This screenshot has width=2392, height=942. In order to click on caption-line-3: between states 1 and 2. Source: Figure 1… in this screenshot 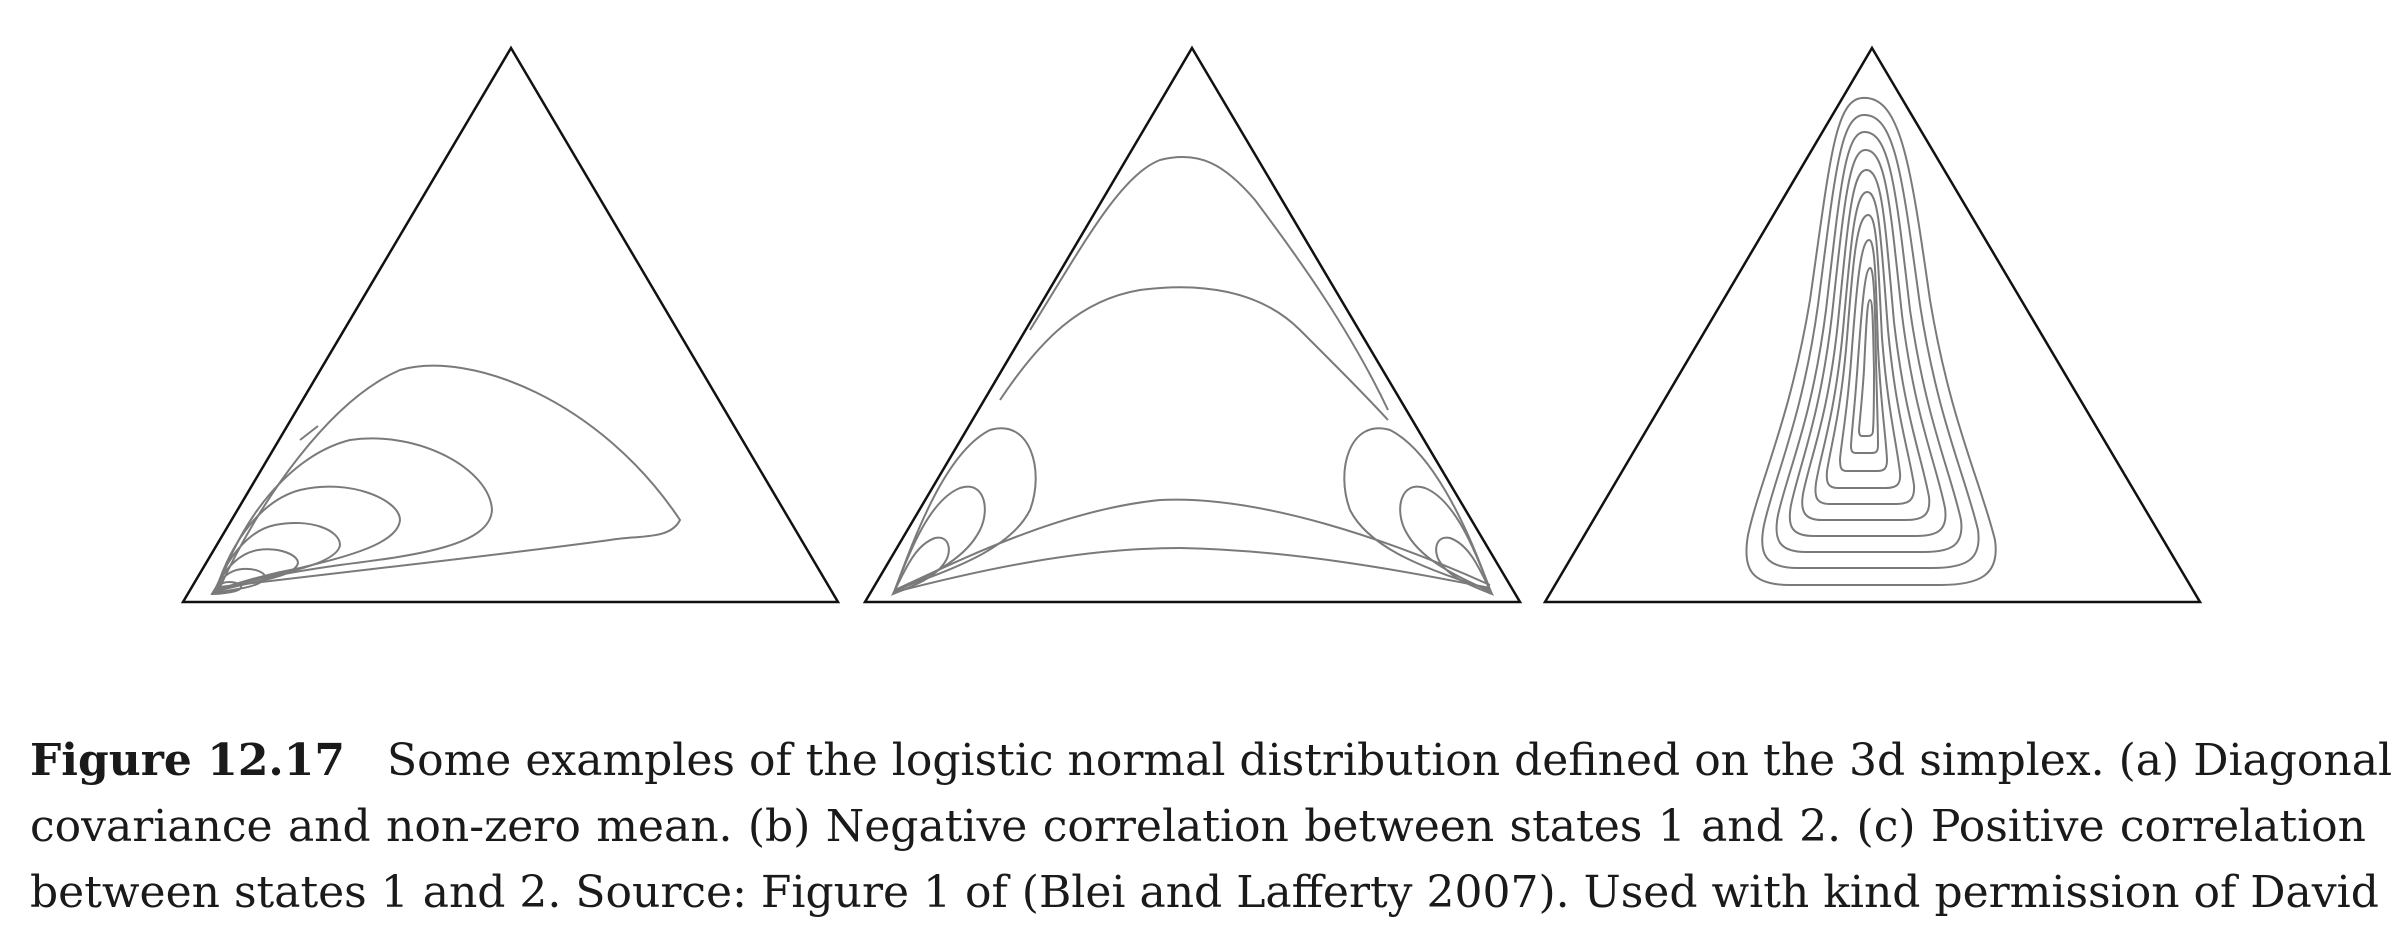, I will do `click(1204, 892)`.